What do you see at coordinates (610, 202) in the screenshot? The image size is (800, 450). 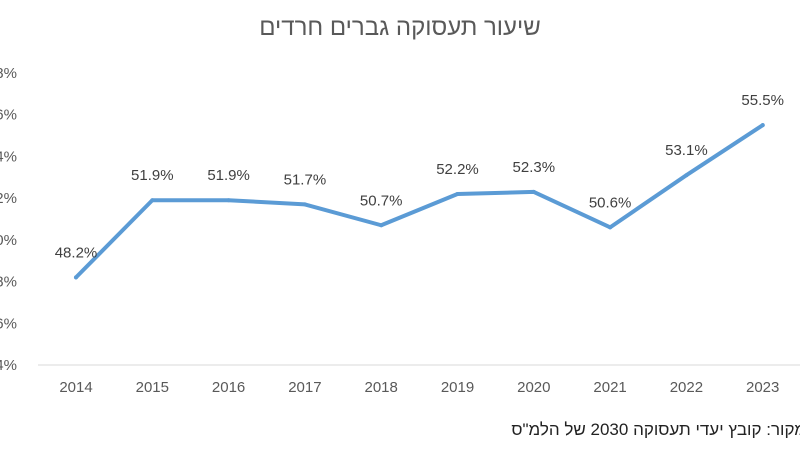 I see `data-label: 50.6%` at bounding box center [610, 202].